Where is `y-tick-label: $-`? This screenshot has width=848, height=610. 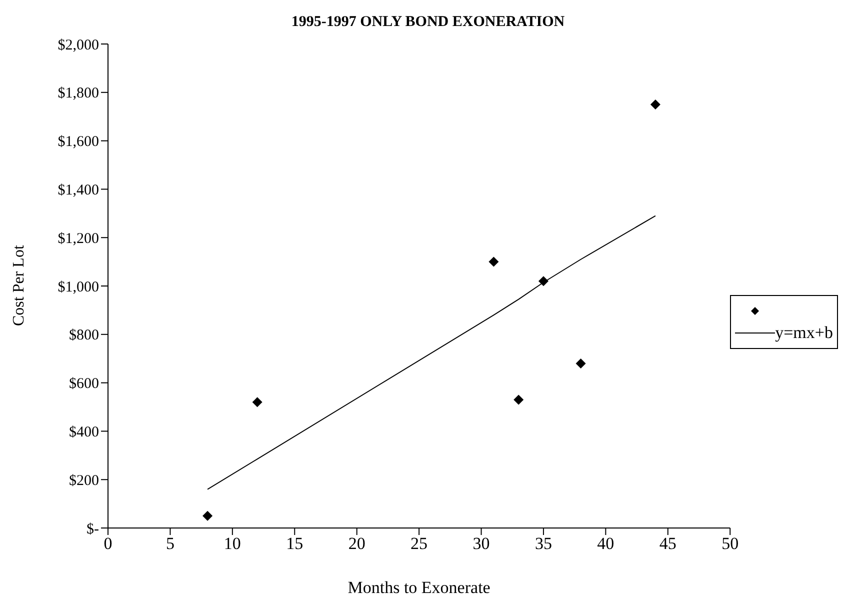 y-tick-label: $- is located at coordinates (92, 529).